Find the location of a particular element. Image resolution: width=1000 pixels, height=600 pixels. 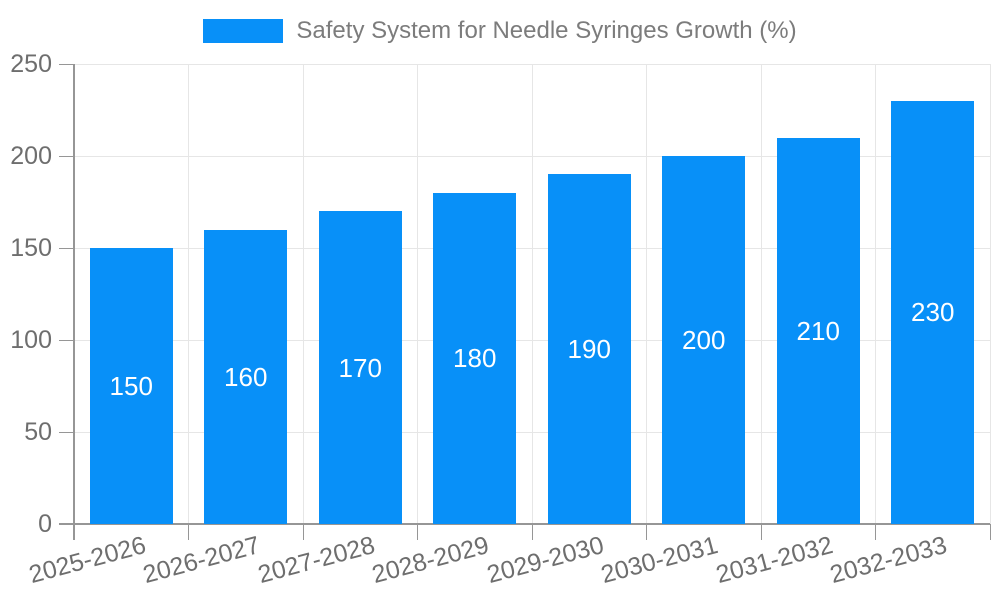

x-tick-label: 2031-2032 is located at coordinates (774, 560).